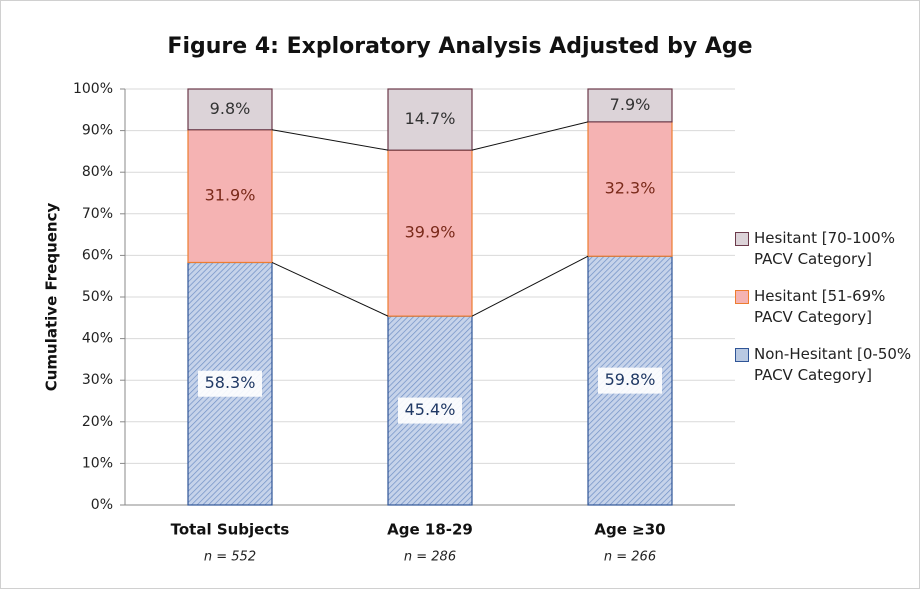  Describe the element at coordinates (97, 380) in the screenshot. I see `y-tick-label: 30%` at that location.